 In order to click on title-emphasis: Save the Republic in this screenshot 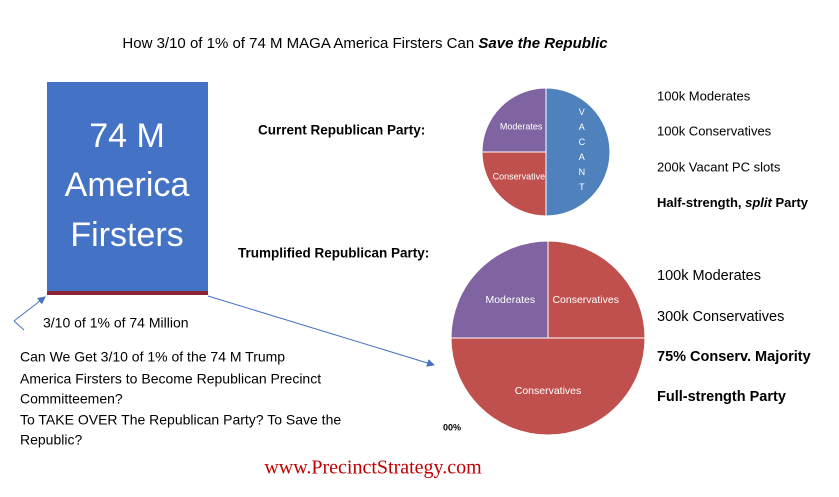, I will do `click(543, 43)`.